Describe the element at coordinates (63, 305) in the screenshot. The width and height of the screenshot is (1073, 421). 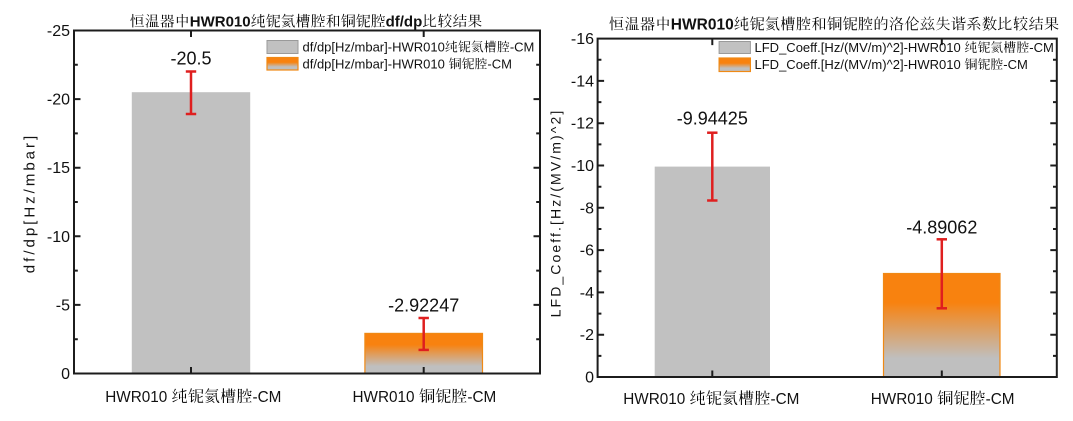
I see `svg-text: -5` at that location.